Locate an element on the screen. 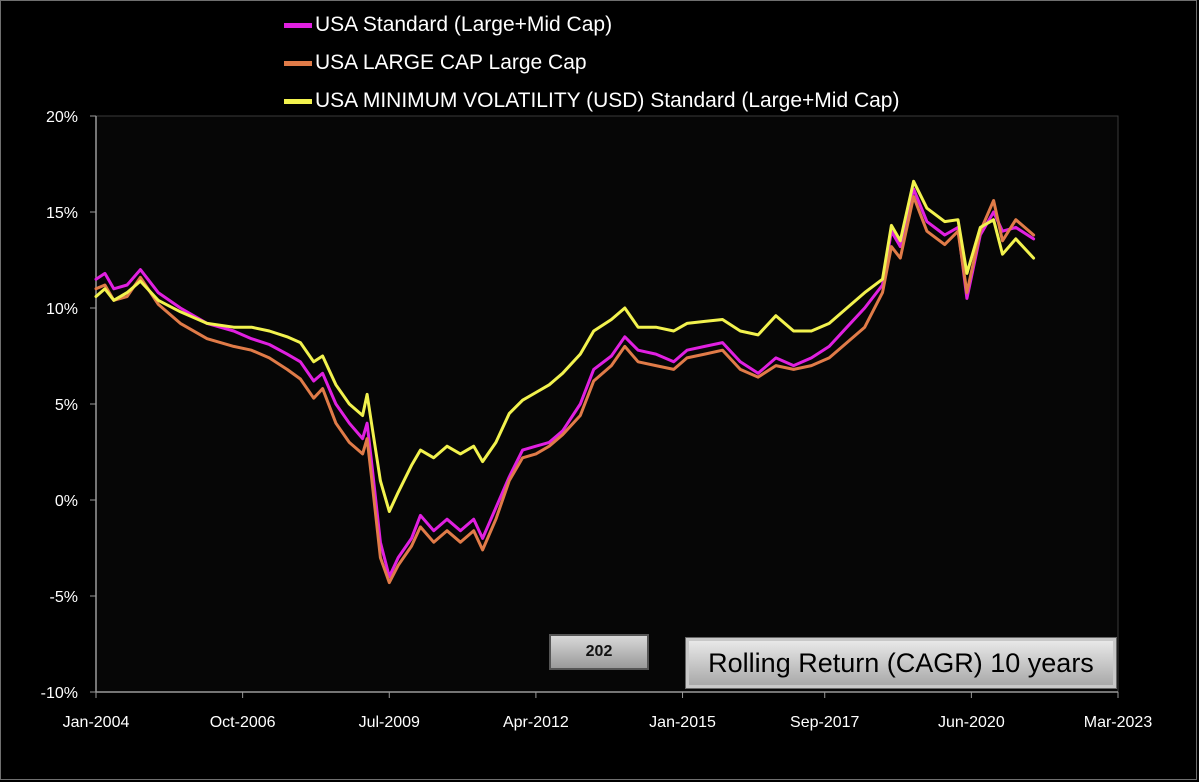 The height and width of the screenshot is (782, 1199). x-tick-label: Jan-2004 is located at coordinates (96, 722).